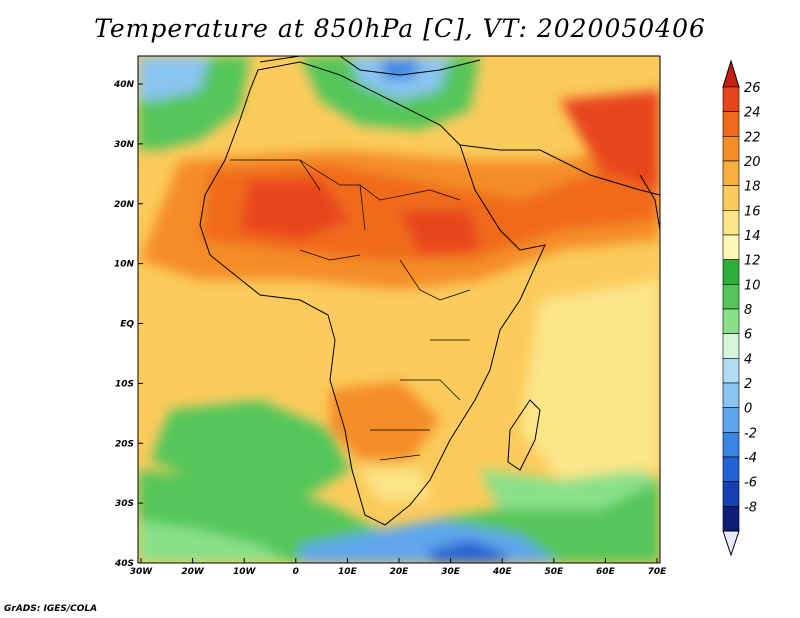 Image resolution: width=800 pixels, height=618 pixels. What do you see at coordinates (606, 572) in the screenshot?
I see `lon-tick-label: 60E` at bounding box center [606, 572].